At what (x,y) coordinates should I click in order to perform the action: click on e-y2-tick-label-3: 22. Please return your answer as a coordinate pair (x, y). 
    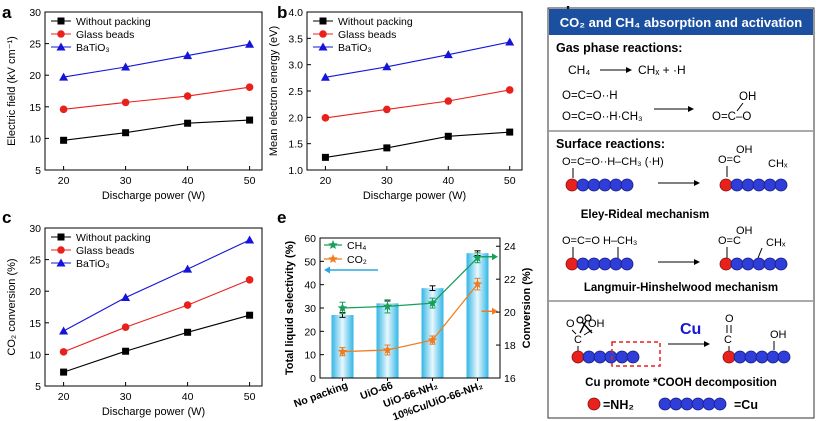
    Looking at the image, I should click on (510, 280).